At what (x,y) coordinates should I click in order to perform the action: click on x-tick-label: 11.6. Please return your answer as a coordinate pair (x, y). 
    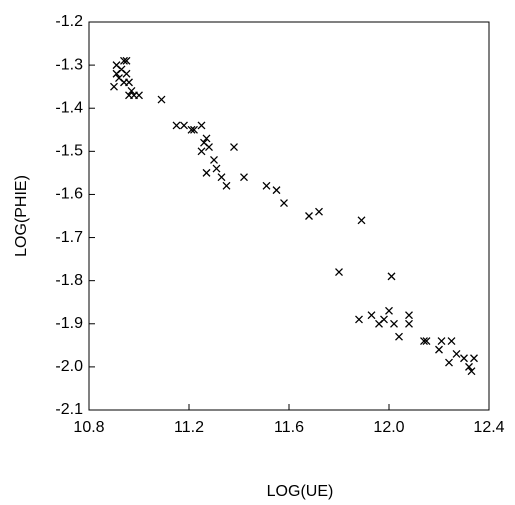
    Looking at the image, I should click on (289, 427).